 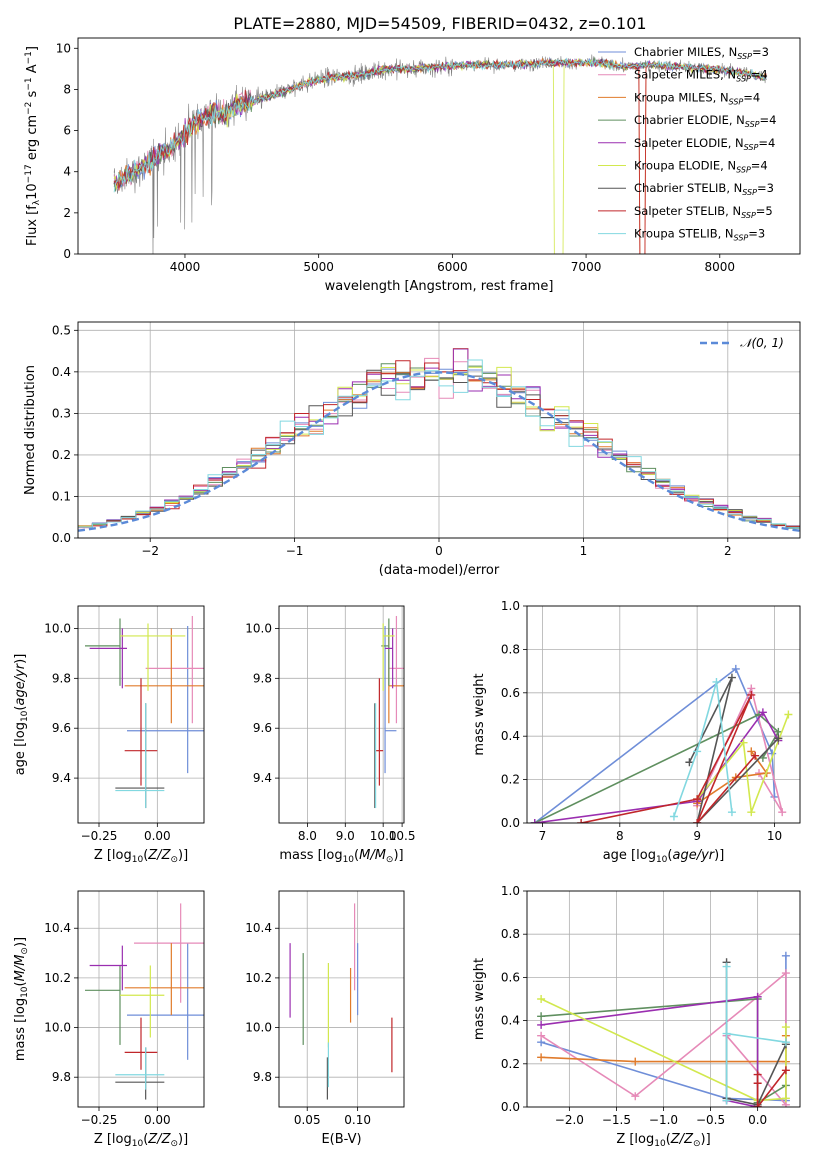 I want to click on x-axis-label: E(B-V), so click(x=341, y=1139).